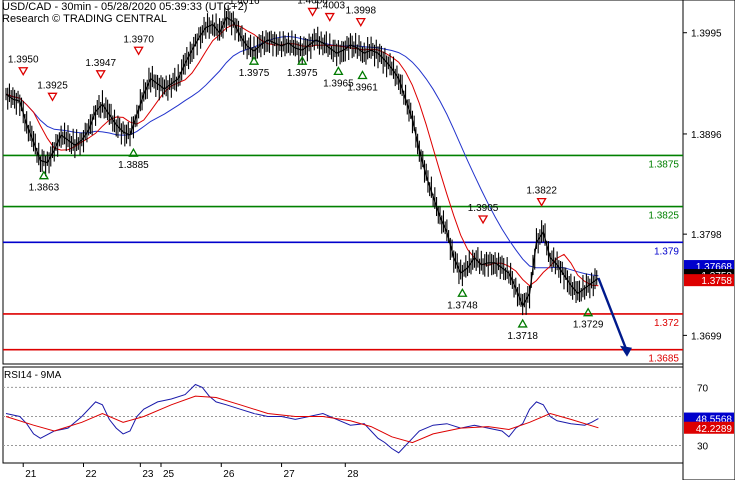  What do you see at coordinates (612, 313) in the screenshot?
I see `forecast-arrow-shaft` at bounding box center [612, 313].